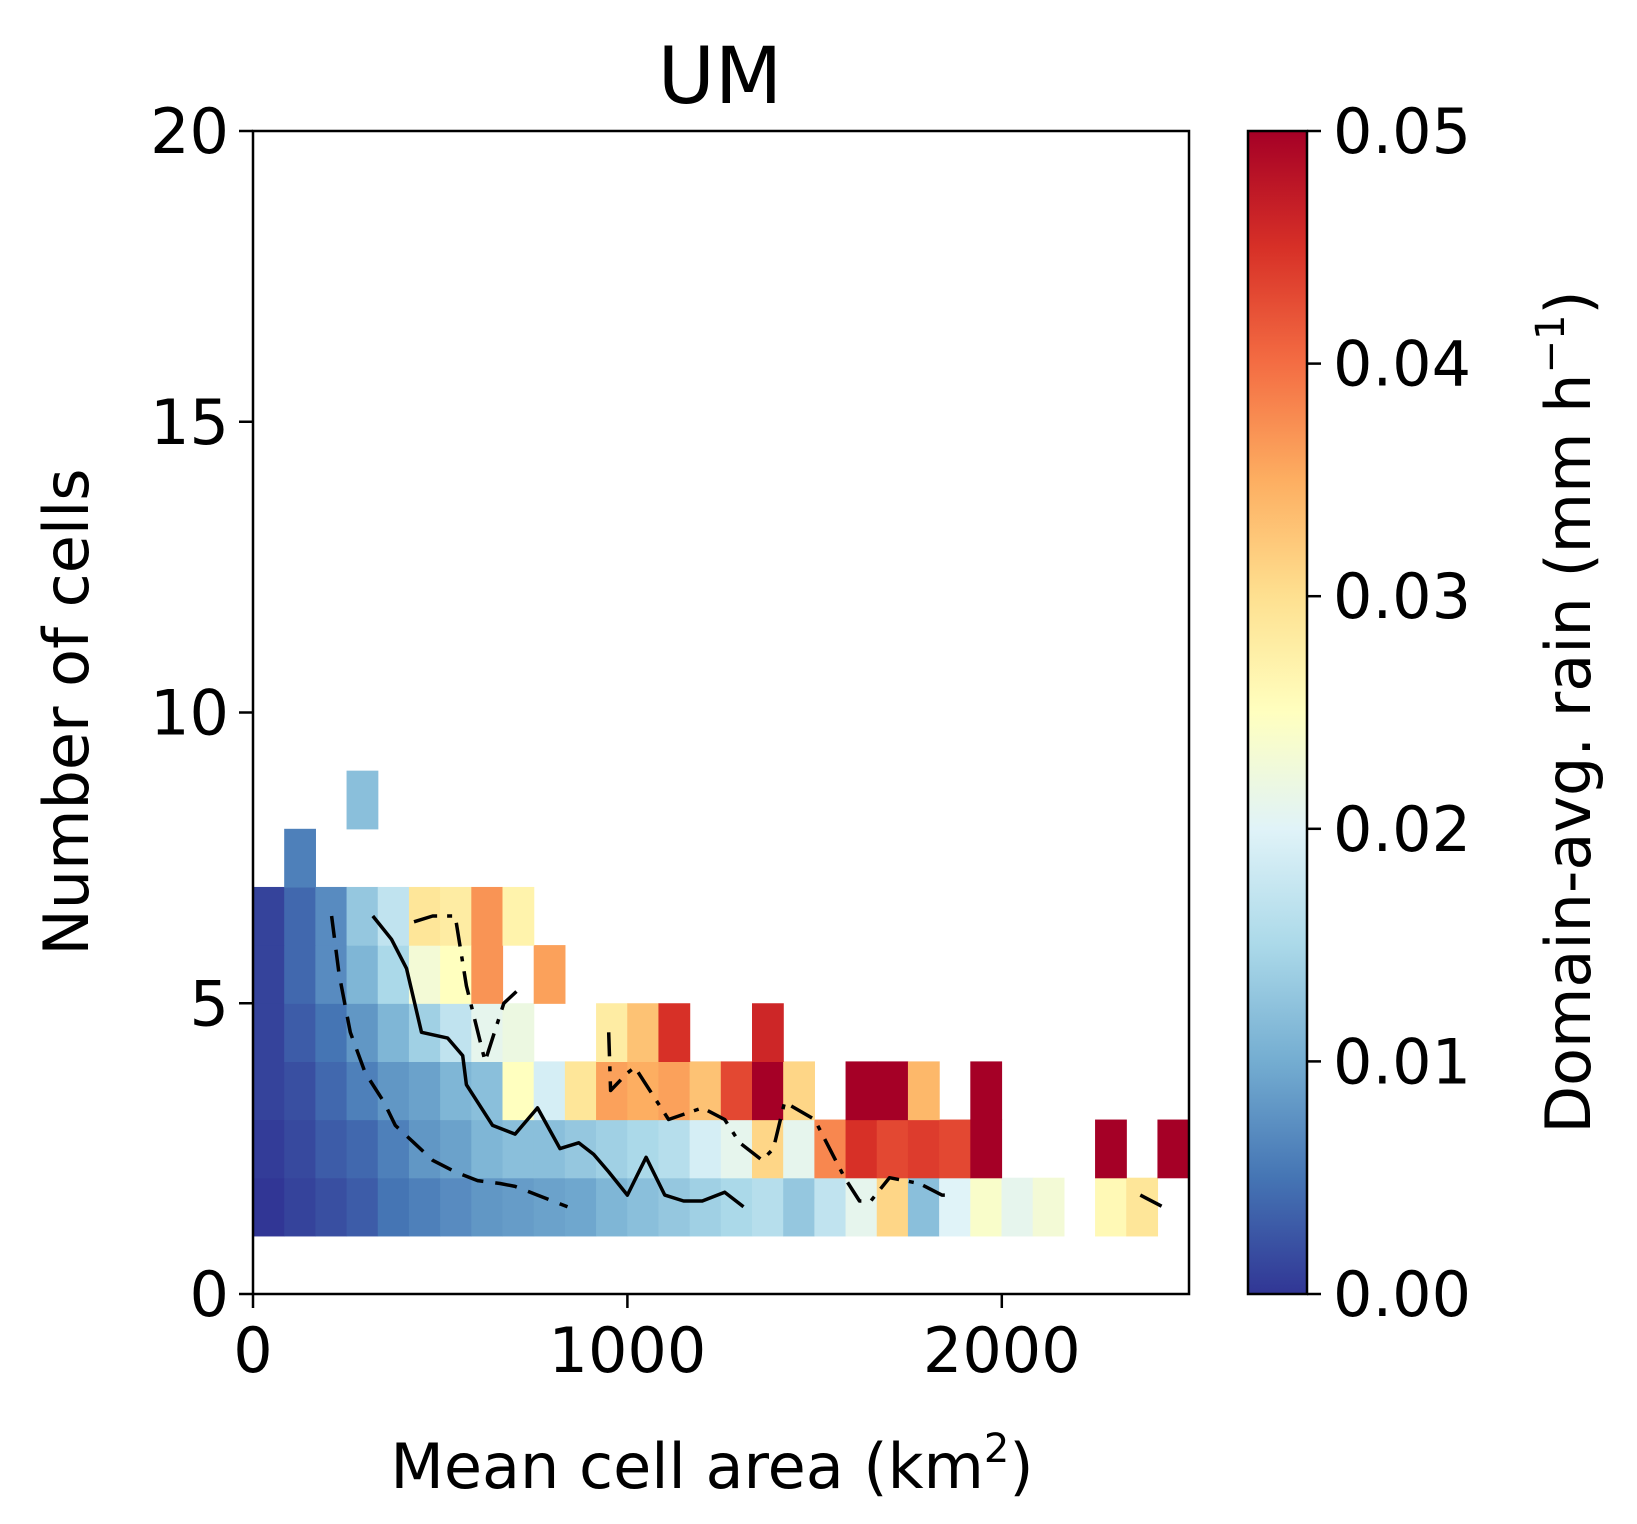  Describe the element at coordinates (1402, 1061) in the screenshot. I see `colorbar-tick-label: 0.01` at that location.